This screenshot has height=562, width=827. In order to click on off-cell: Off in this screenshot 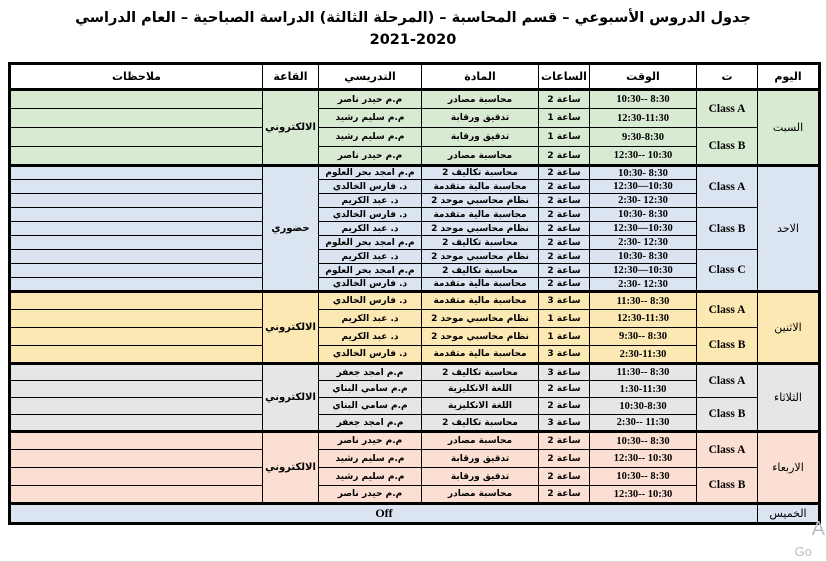, I will do `click(383, 513)`.